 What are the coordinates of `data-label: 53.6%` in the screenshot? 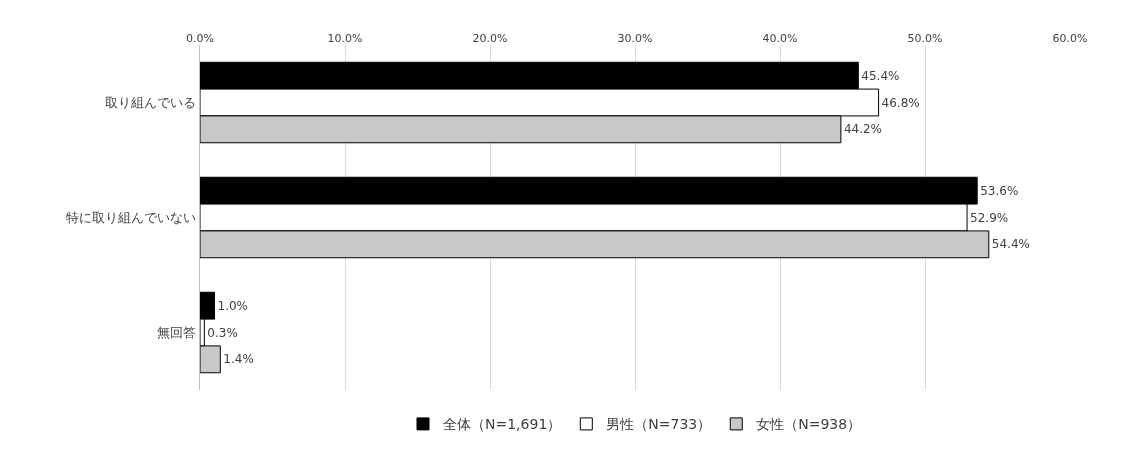 It's located at (999, 190).